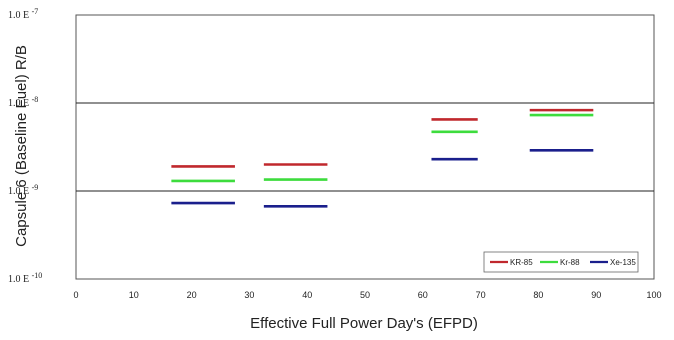 This screenshot has height=340, width=674. I want to click on legend-box, so click(561, 262).